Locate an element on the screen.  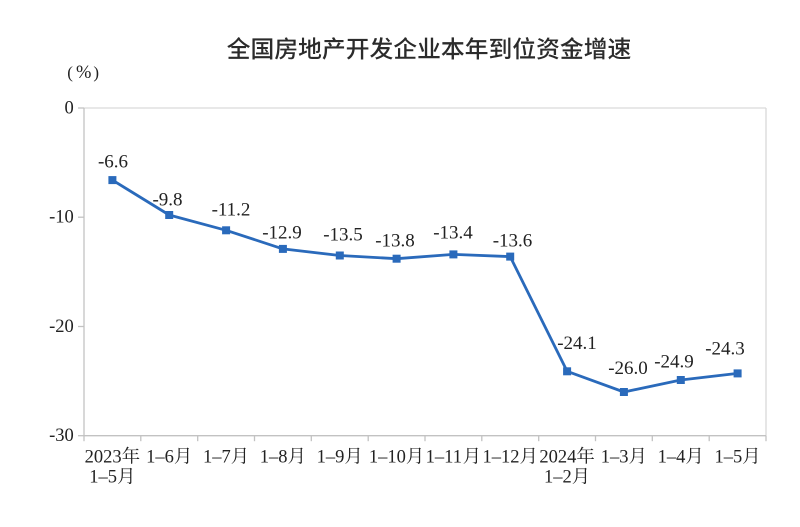
svg-text: -13.6 is located at coordinates (513, 240).